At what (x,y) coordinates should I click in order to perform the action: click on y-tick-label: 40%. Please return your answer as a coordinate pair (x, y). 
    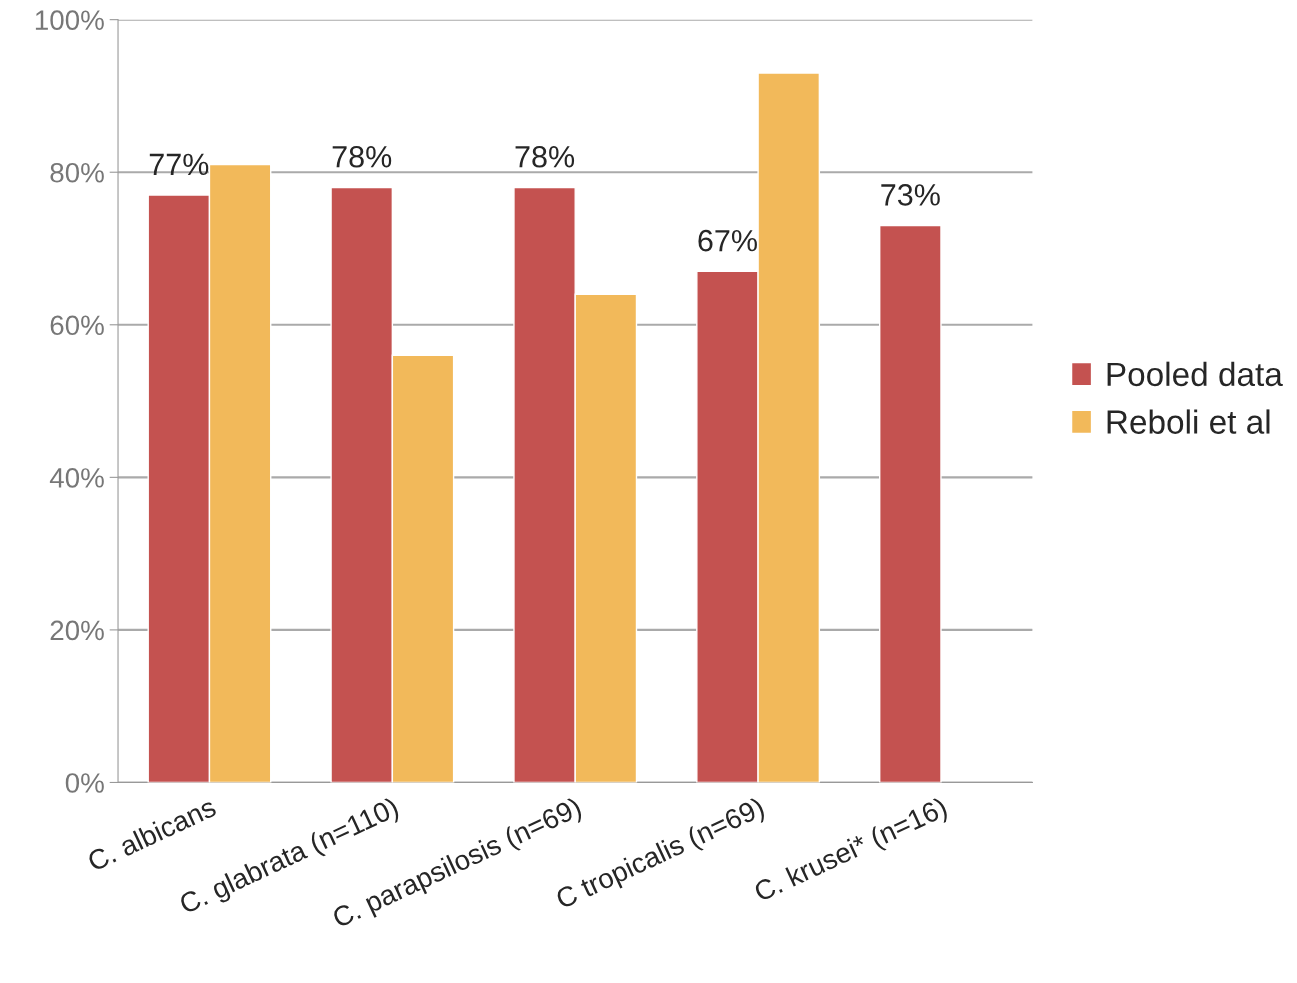
    Looking at the image, I should click on (76, 478).